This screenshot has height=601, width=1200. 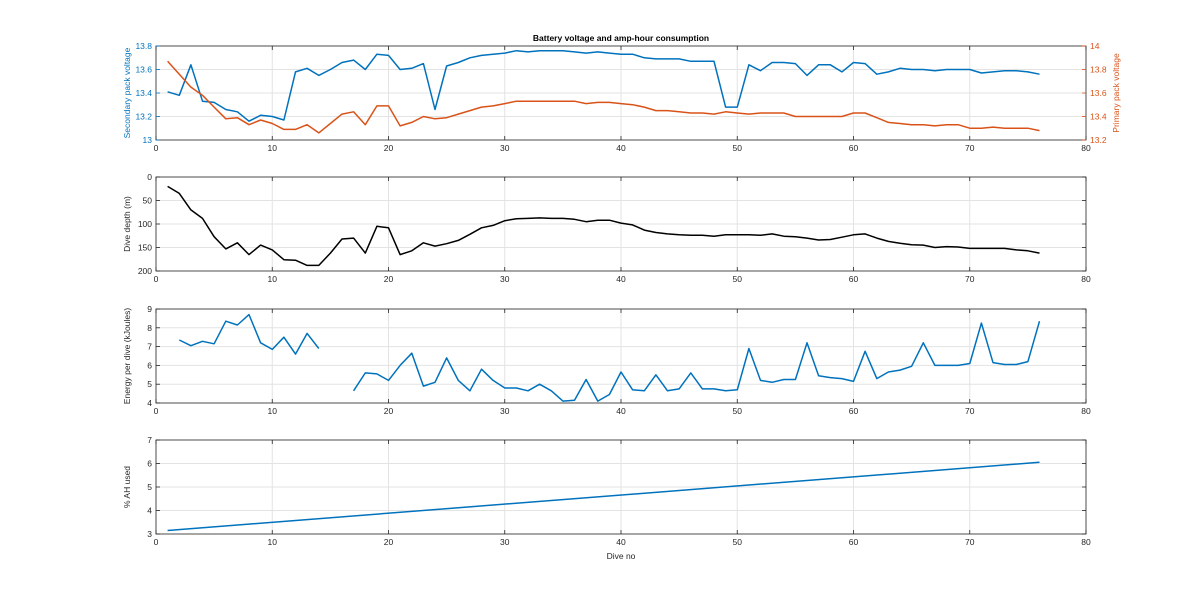 I want to click on y-tick-label: 3, so click(x=149, y=534).